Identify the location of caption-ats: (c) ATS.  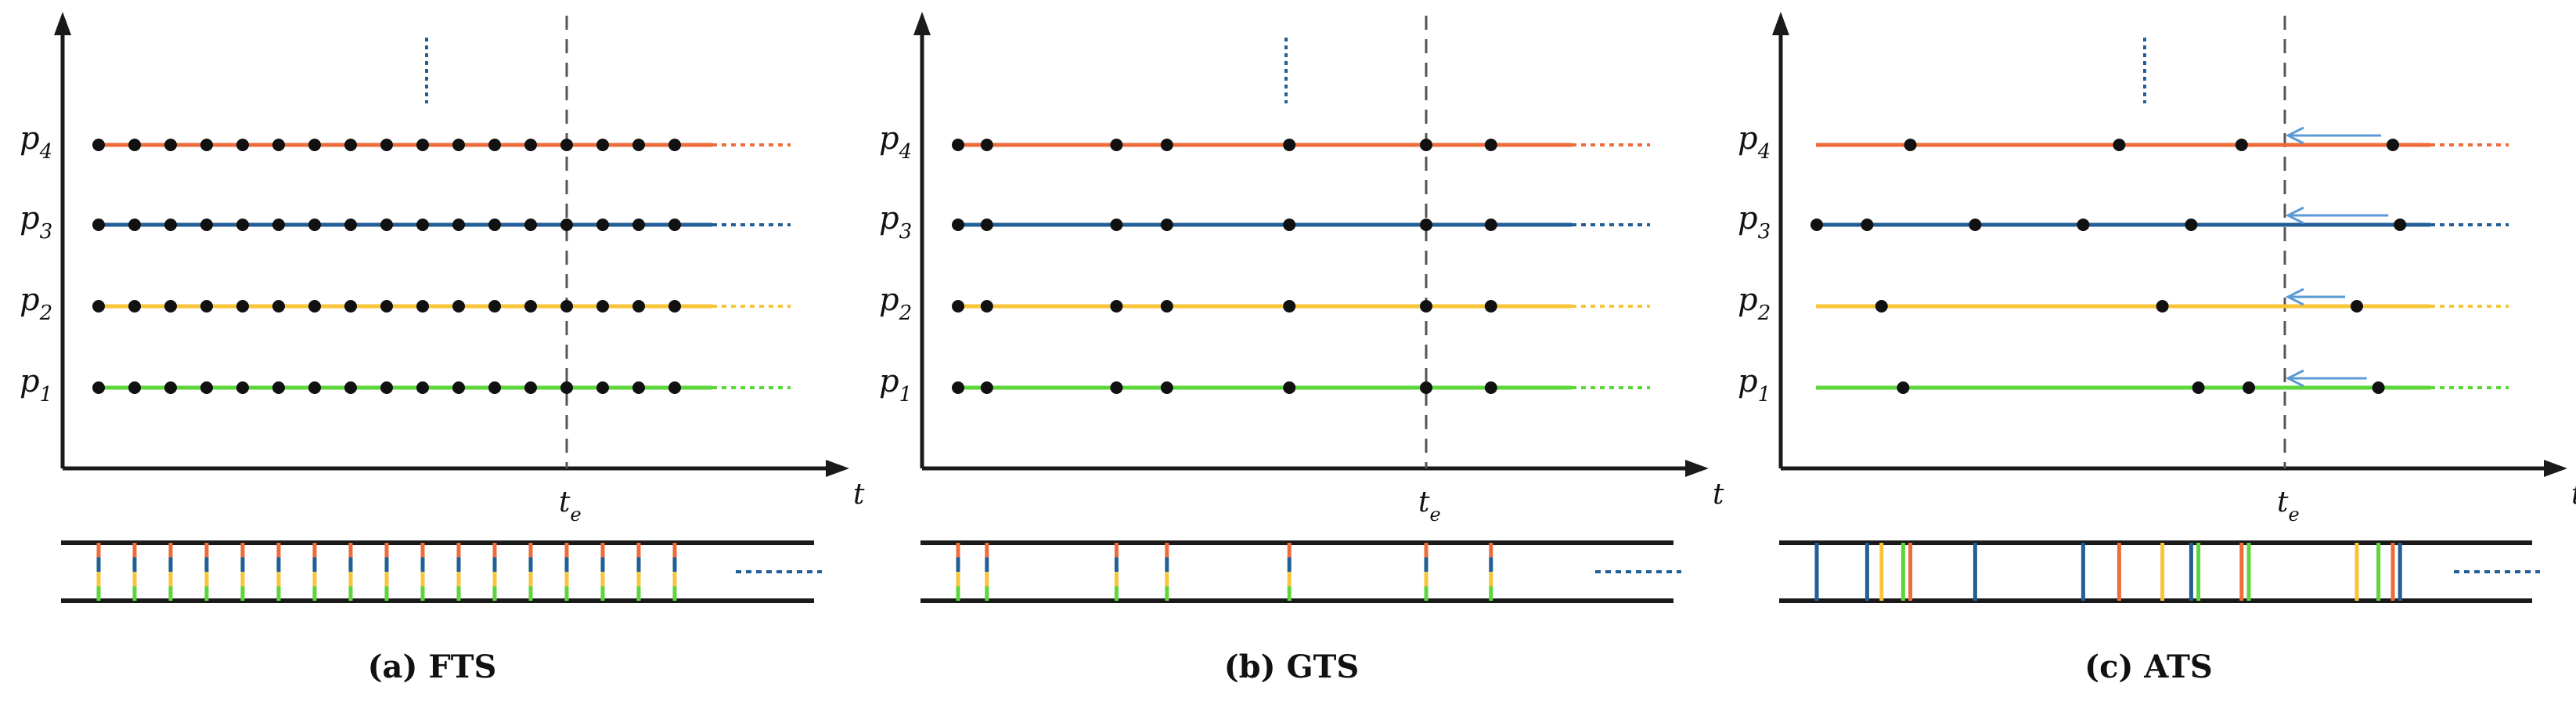
(2148, 667).